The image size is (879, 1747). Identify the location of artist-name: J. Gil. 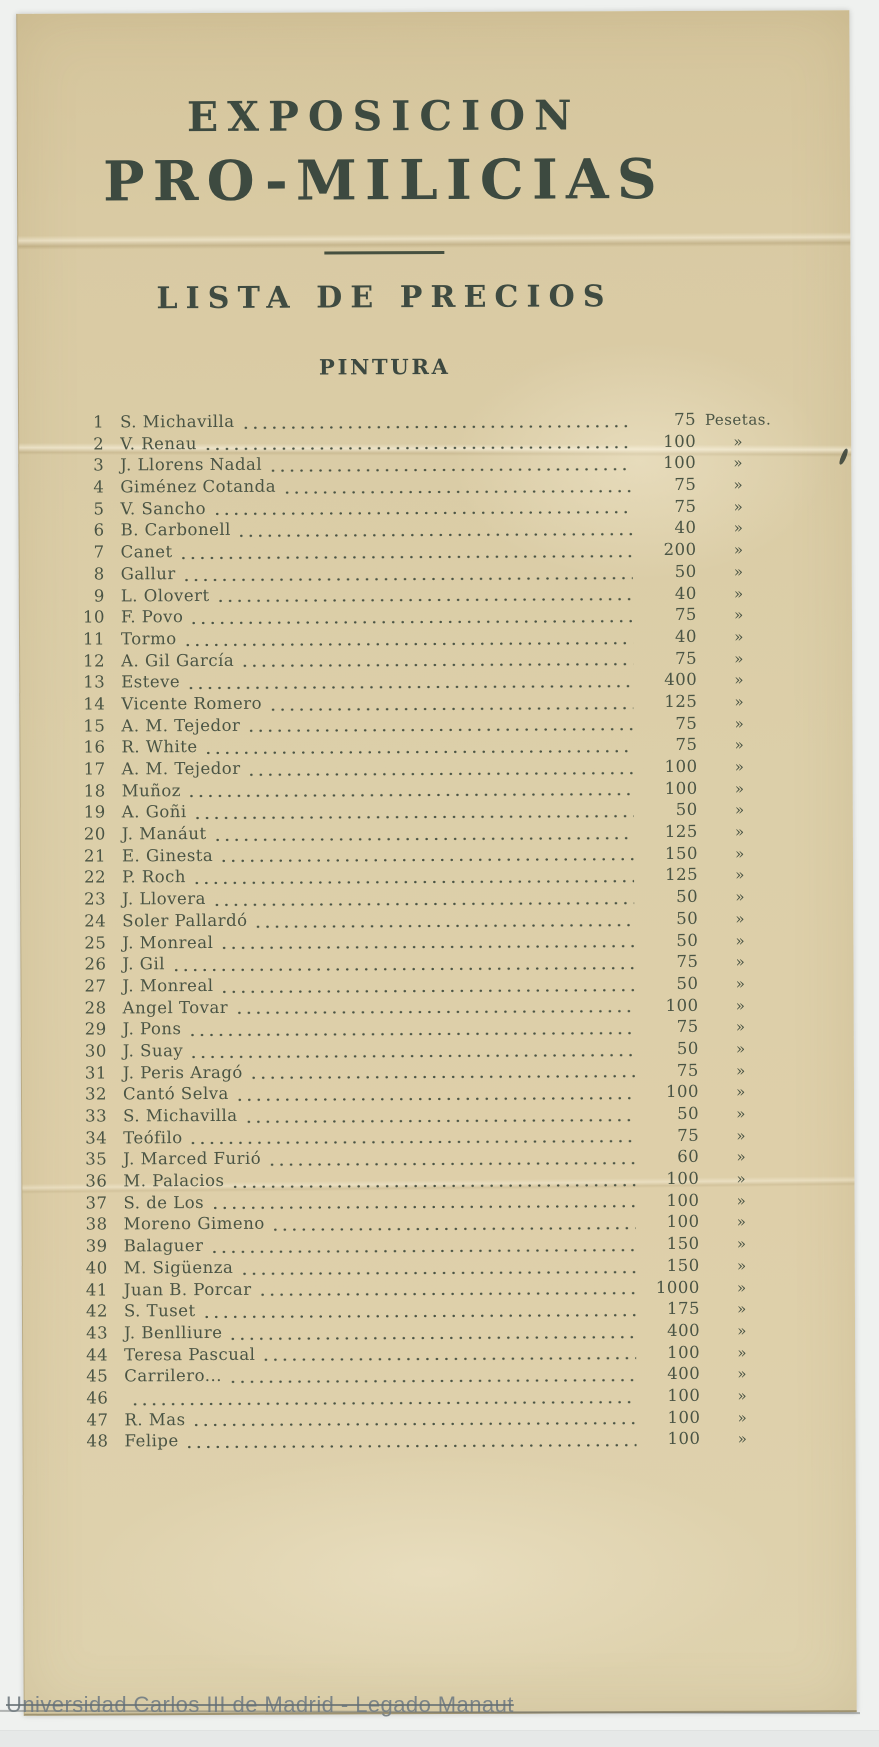
(144, 964).